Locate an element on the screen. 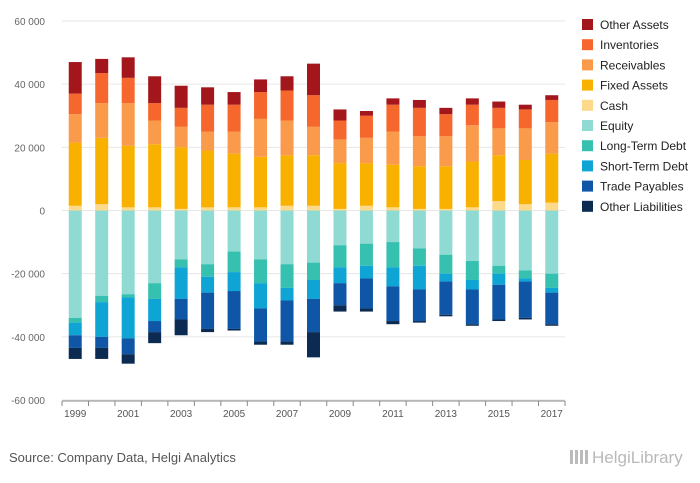 The width and height of the screenshot is (700, 483). x-tick-label: 2015 is located at coordinates (499, 414).